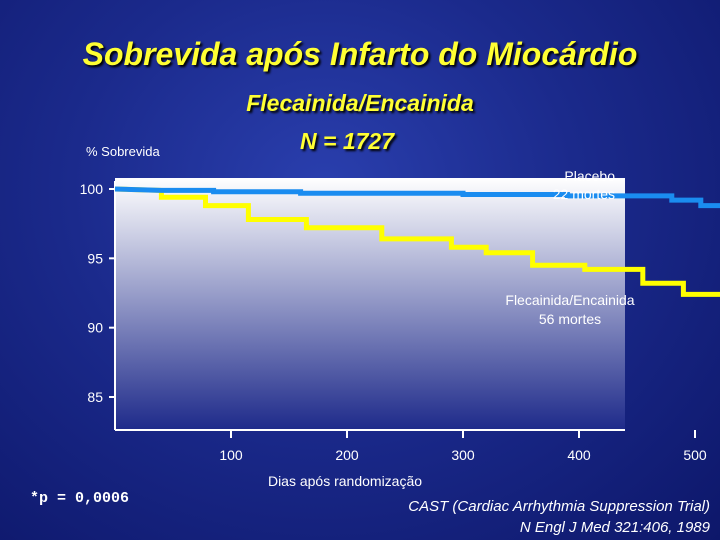 This screenshot has height=540, width=720. I want to click on chart-title: Sobrevida após Infarto do Miocárdio, so click(360, 54).